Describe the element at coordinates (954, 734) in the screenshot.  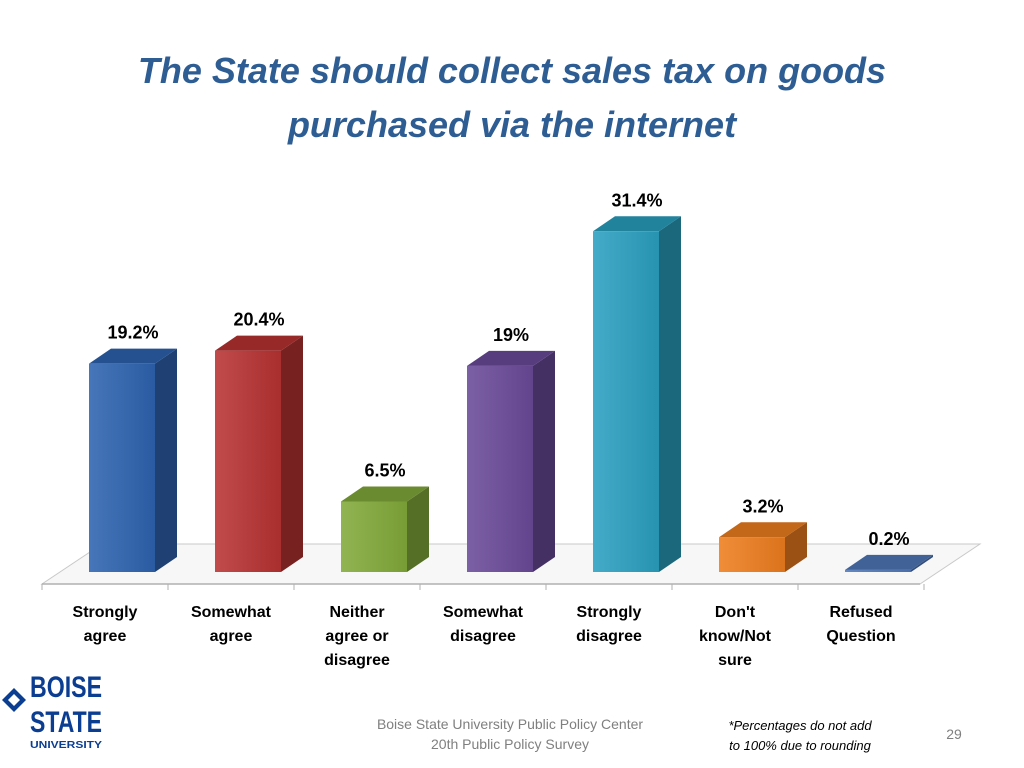
I see `page-number: 29` at that location.